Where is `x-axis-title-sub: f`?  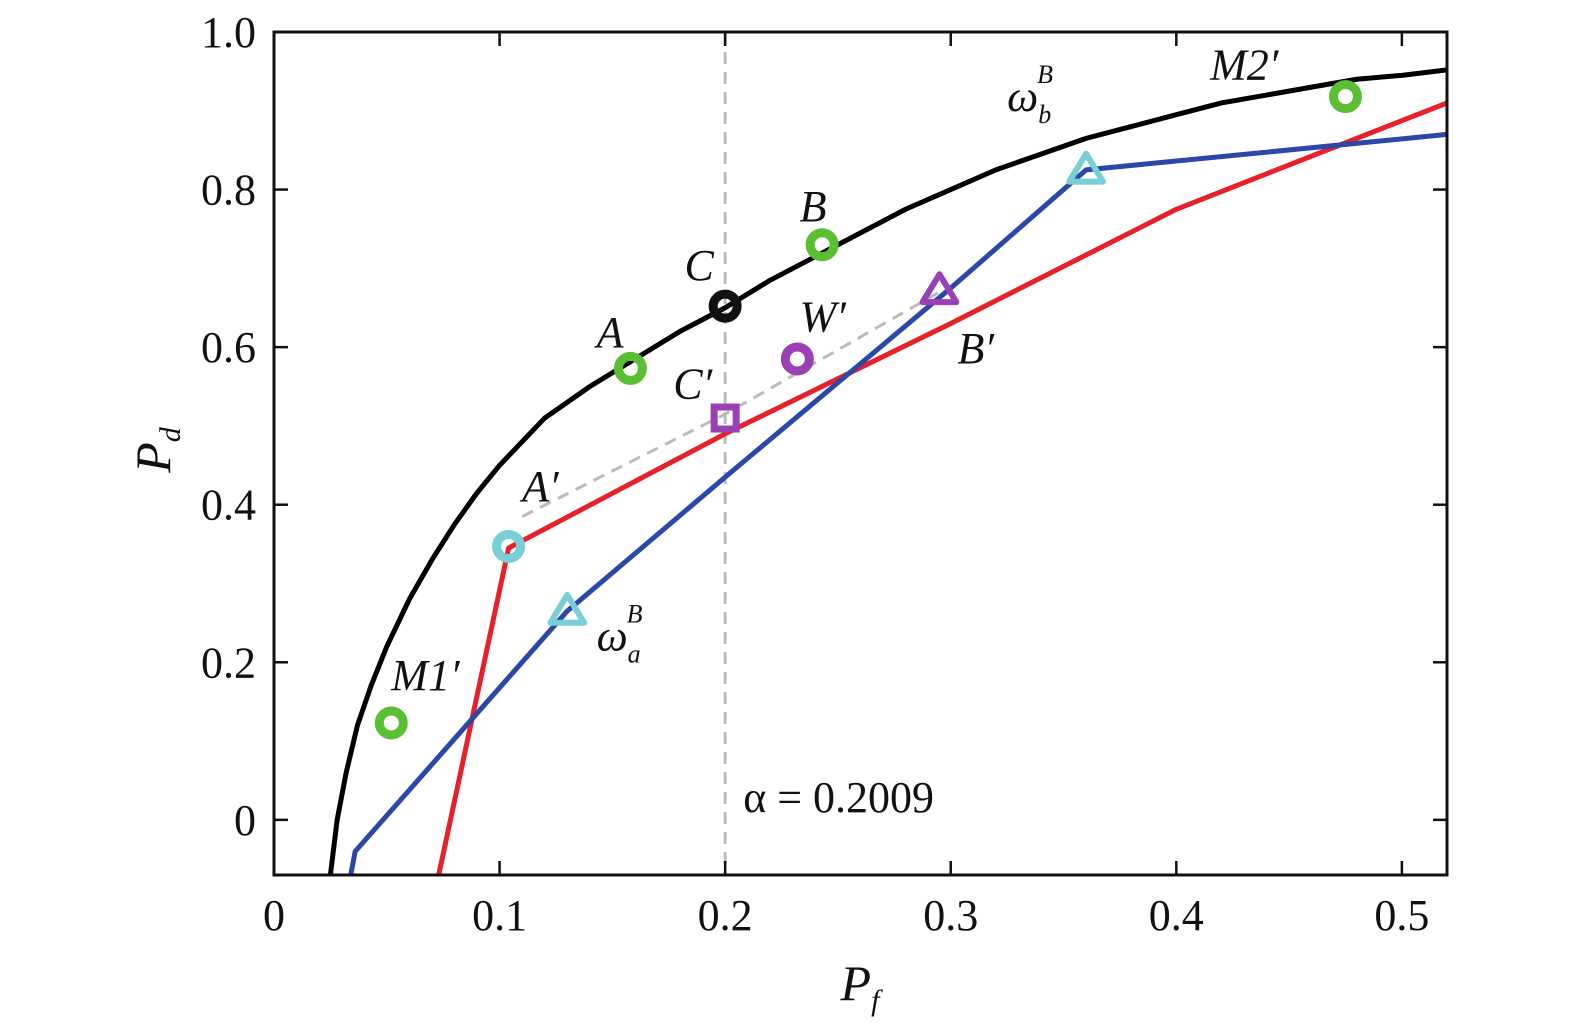
x-axis-title-sub: f is located at coordinates (877, 1000).